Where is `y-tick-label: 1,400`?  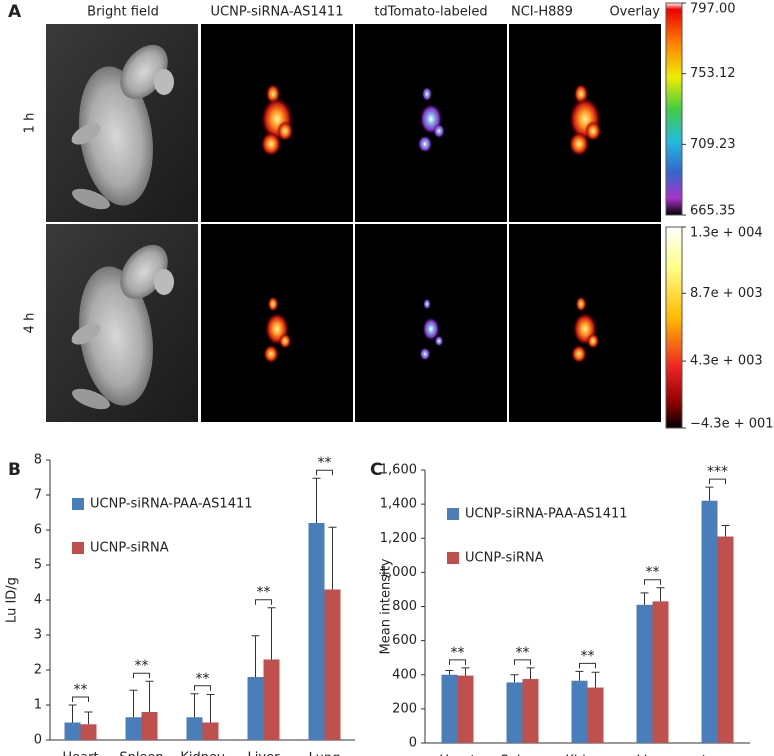 y-tick-label: 1,400 is located at coordinates (398, 504).